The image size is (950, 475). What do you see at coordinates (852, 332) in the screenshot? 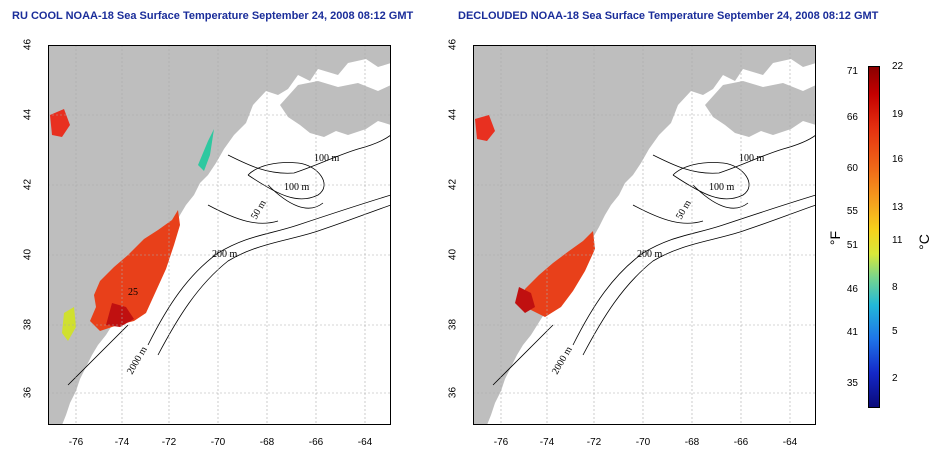
I see `fahrenheit-tick: 41` at bounding box center [852, 332].